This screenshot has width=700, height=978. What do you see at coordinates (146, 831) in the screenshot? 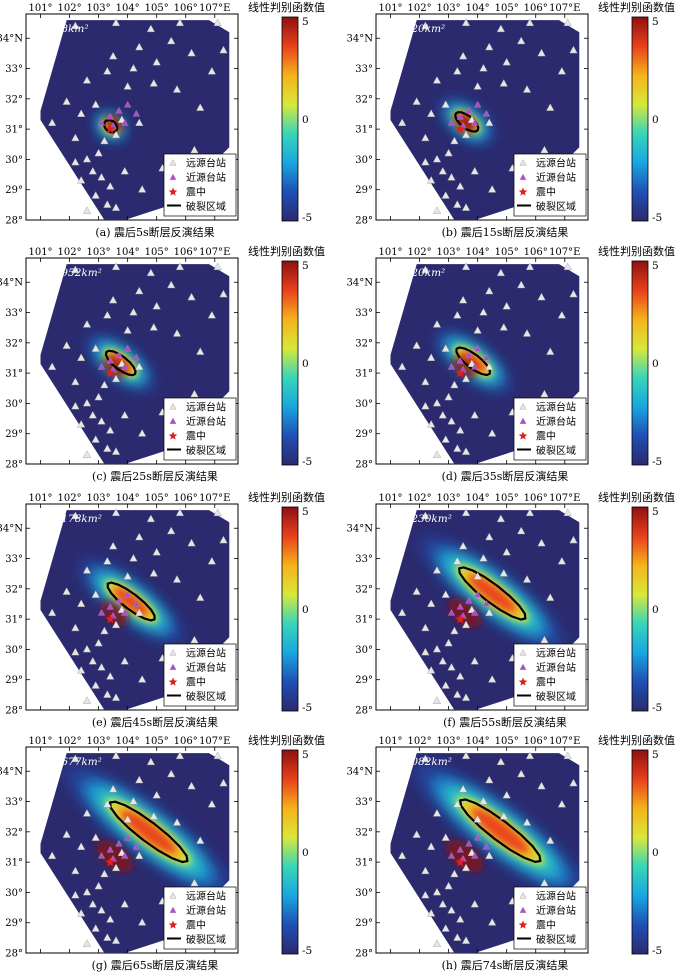
I see `field-layer` at bounding box center [146, 831].